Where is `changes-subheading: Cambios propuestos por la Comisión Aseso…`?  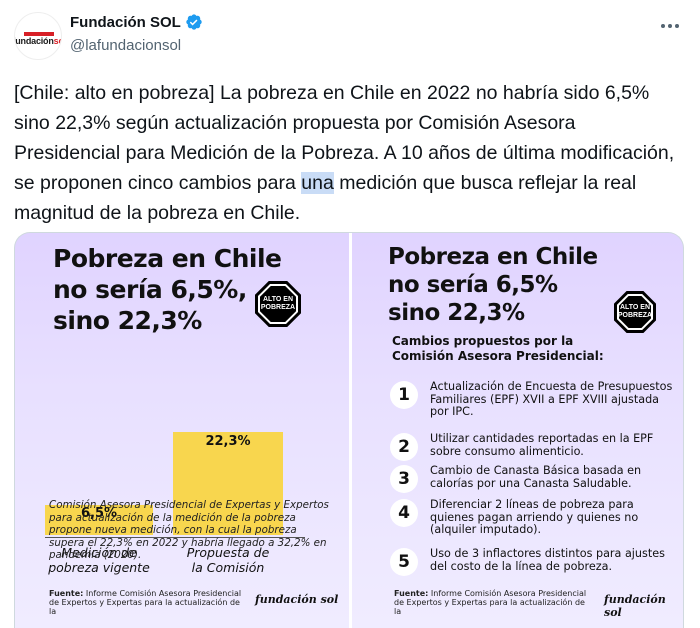
changes-subheading: Cambios propuestos por la Comisión Aseso… is located at coordinates (517, 349).